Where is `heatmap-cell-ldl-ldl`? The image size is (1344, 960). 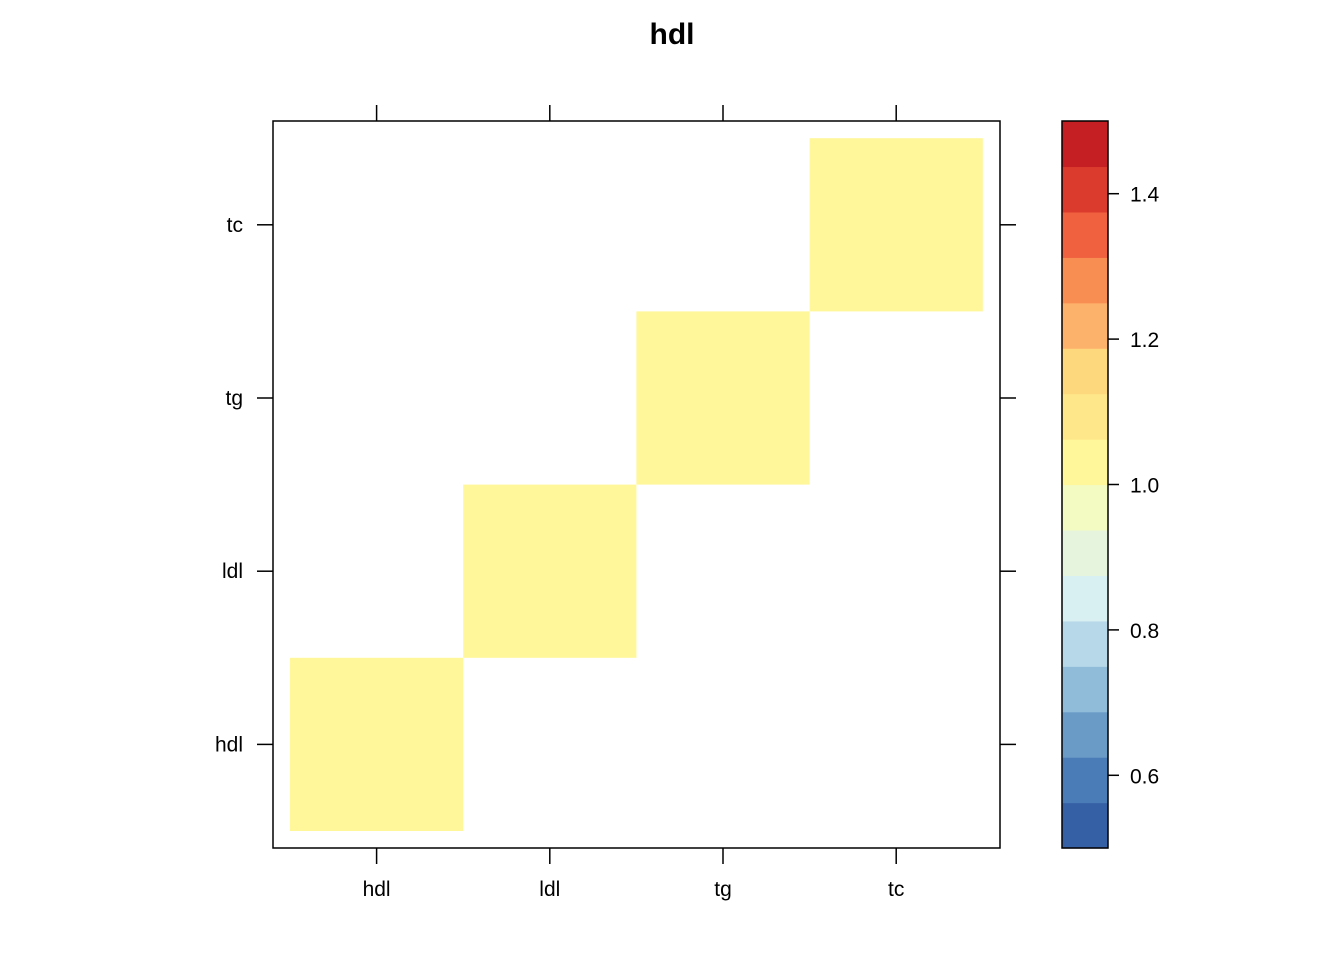 heatmap-cell-ldl-ldl is located at coordinates (550, 571).